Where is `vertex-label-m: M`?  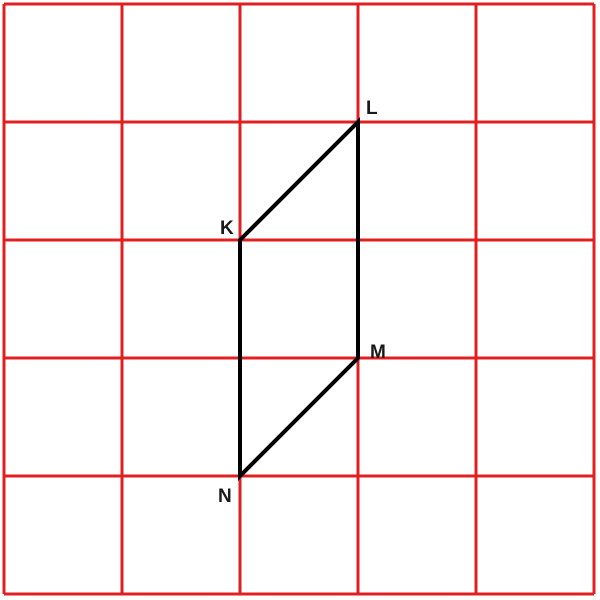
vertex-label-m: M is located at coordinates (378, 352).